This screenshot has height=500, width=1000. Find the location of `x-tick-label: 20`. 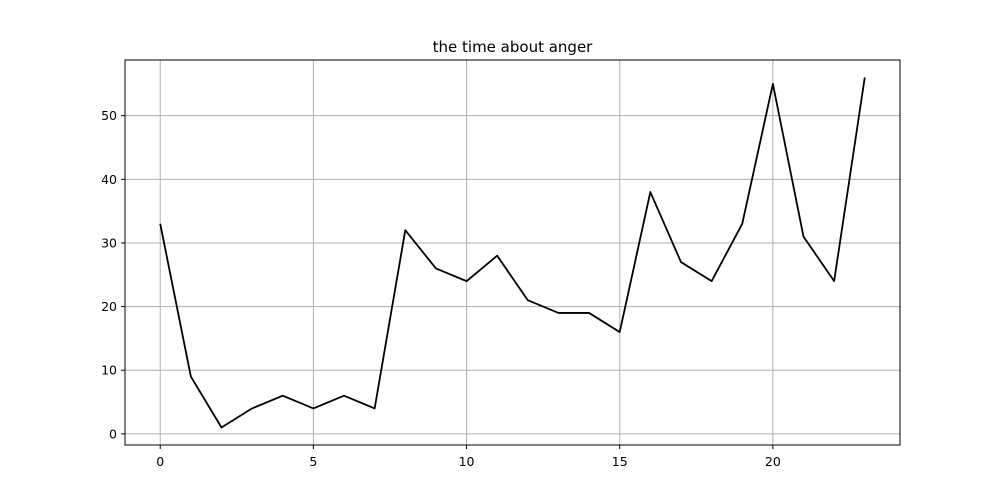

x-tick-label: 20 is located at coordinates (773, 461).